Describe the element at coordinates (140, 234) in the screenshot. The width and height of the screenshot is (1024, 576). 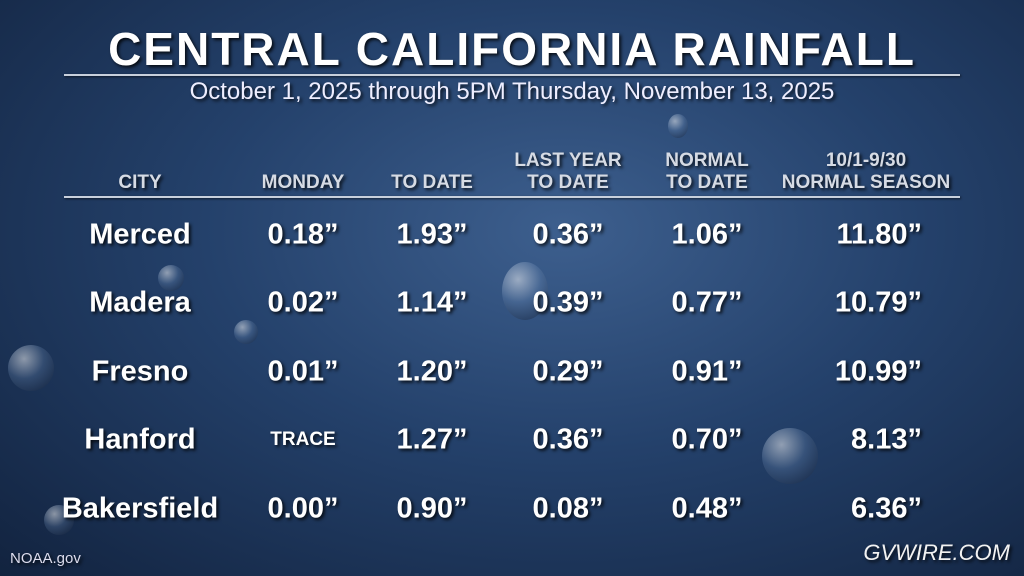
I see `city: Merced` at that location.